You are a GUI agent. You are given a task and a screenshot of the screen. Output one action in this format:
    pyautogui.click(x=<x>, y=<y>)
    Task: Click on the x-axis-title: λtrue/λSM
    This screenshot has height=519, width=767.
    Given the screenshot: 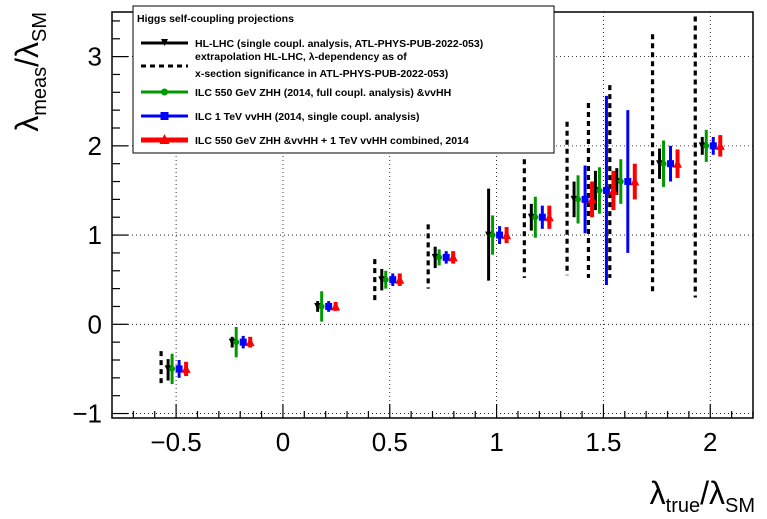 What is the action you would take?
    pyautogui.click(x=702, y=496)
    